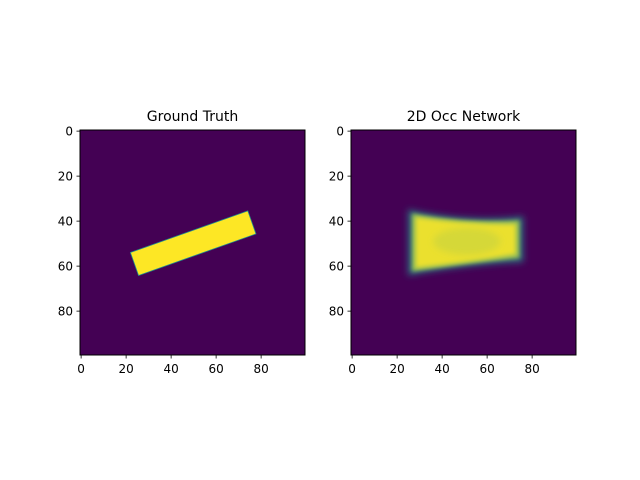 This screenshot has height=480, width=640. Describe the element at coordinates (192, 117) in the screenshot. I see `panel-title: Ground Truth` at that location.